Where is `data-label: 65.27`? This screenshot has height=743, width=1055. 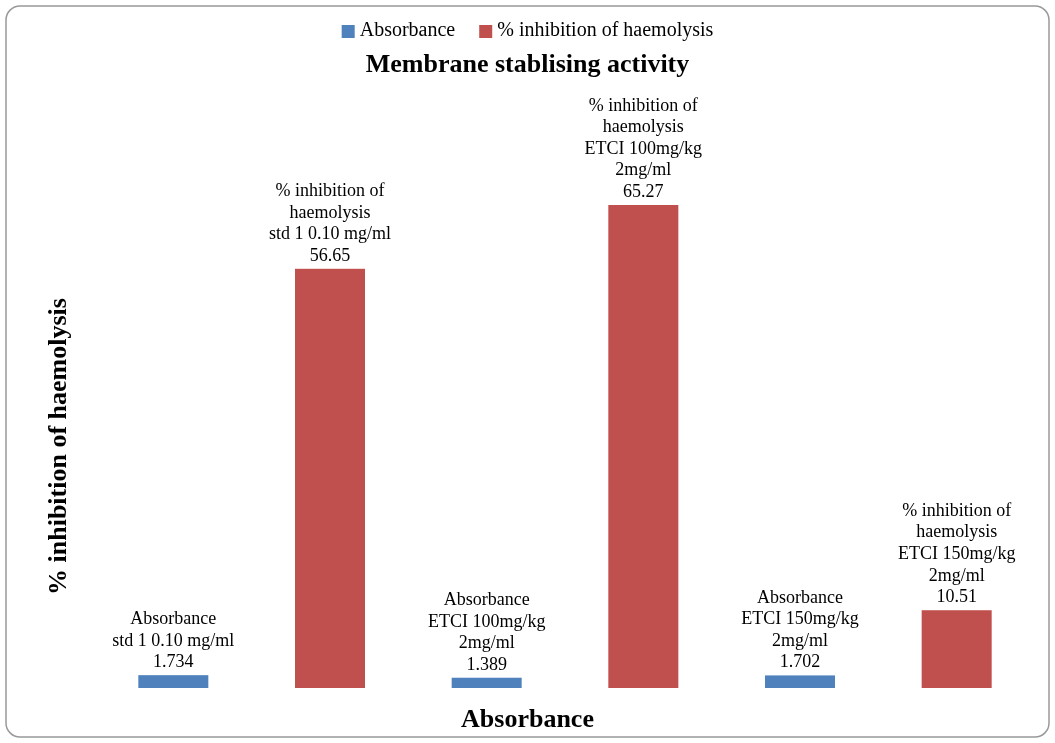
data-label: 65.27 is located at coordinates (643, 191).